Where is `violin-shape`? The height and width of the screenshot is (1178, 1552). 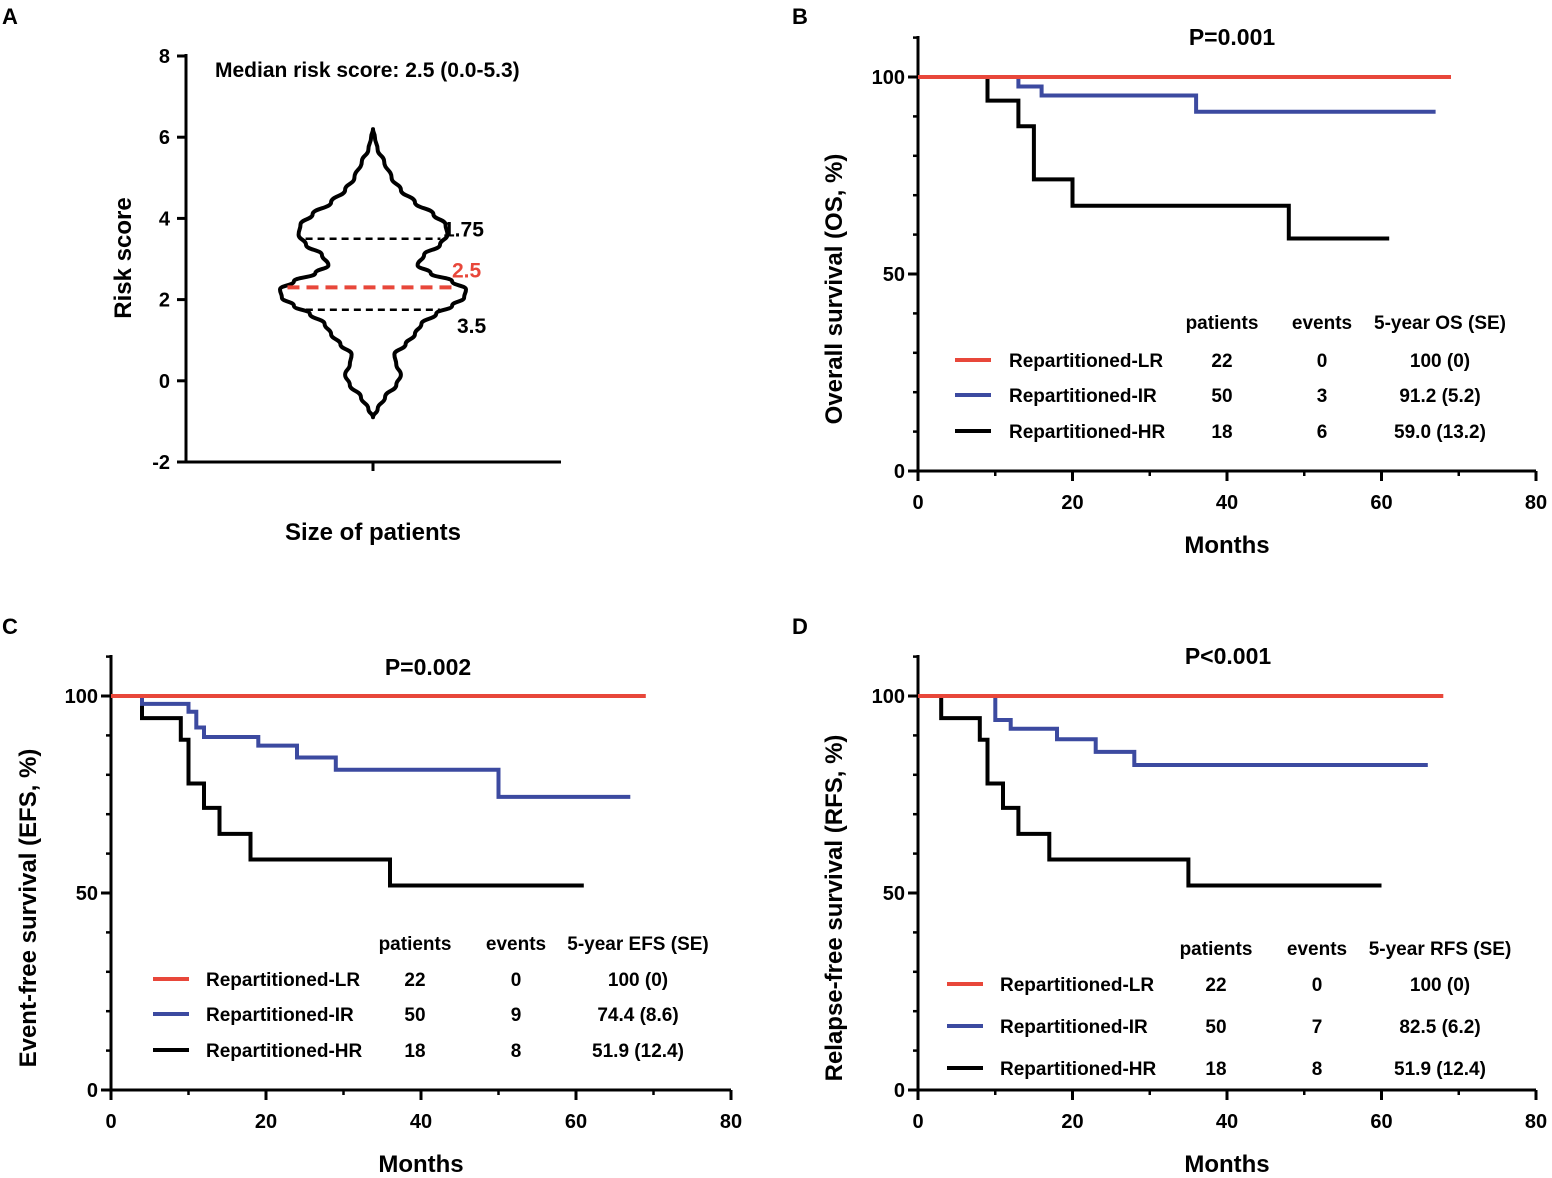 violin-shape is located at coordinates (373, 273).